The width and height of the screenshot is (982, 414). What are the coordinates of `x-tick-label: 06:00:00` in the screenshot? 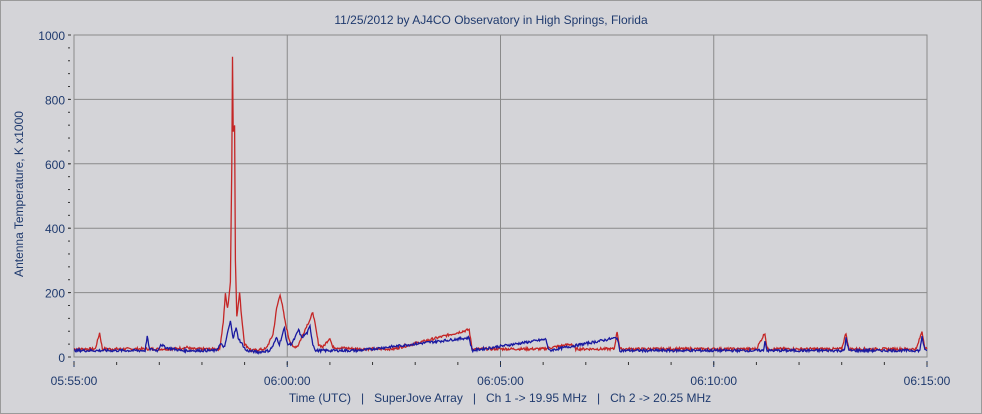 It's located at (287, 381).